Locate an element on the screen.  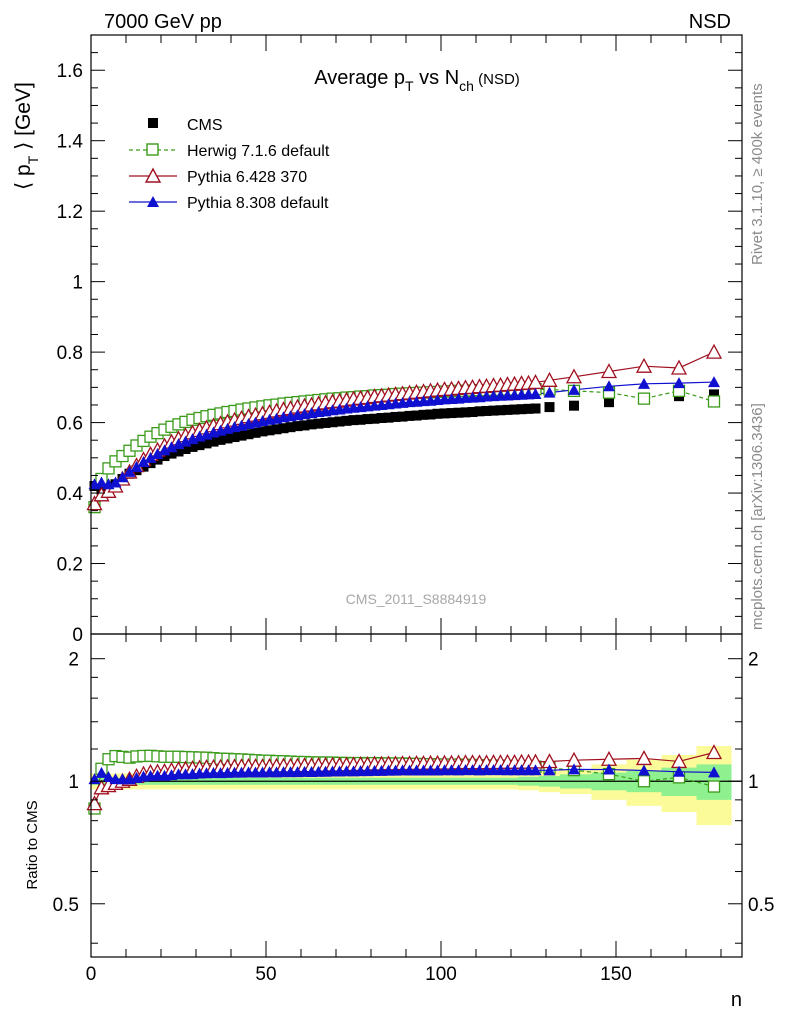
process-label: NSD is located at coordinates (710, 22).